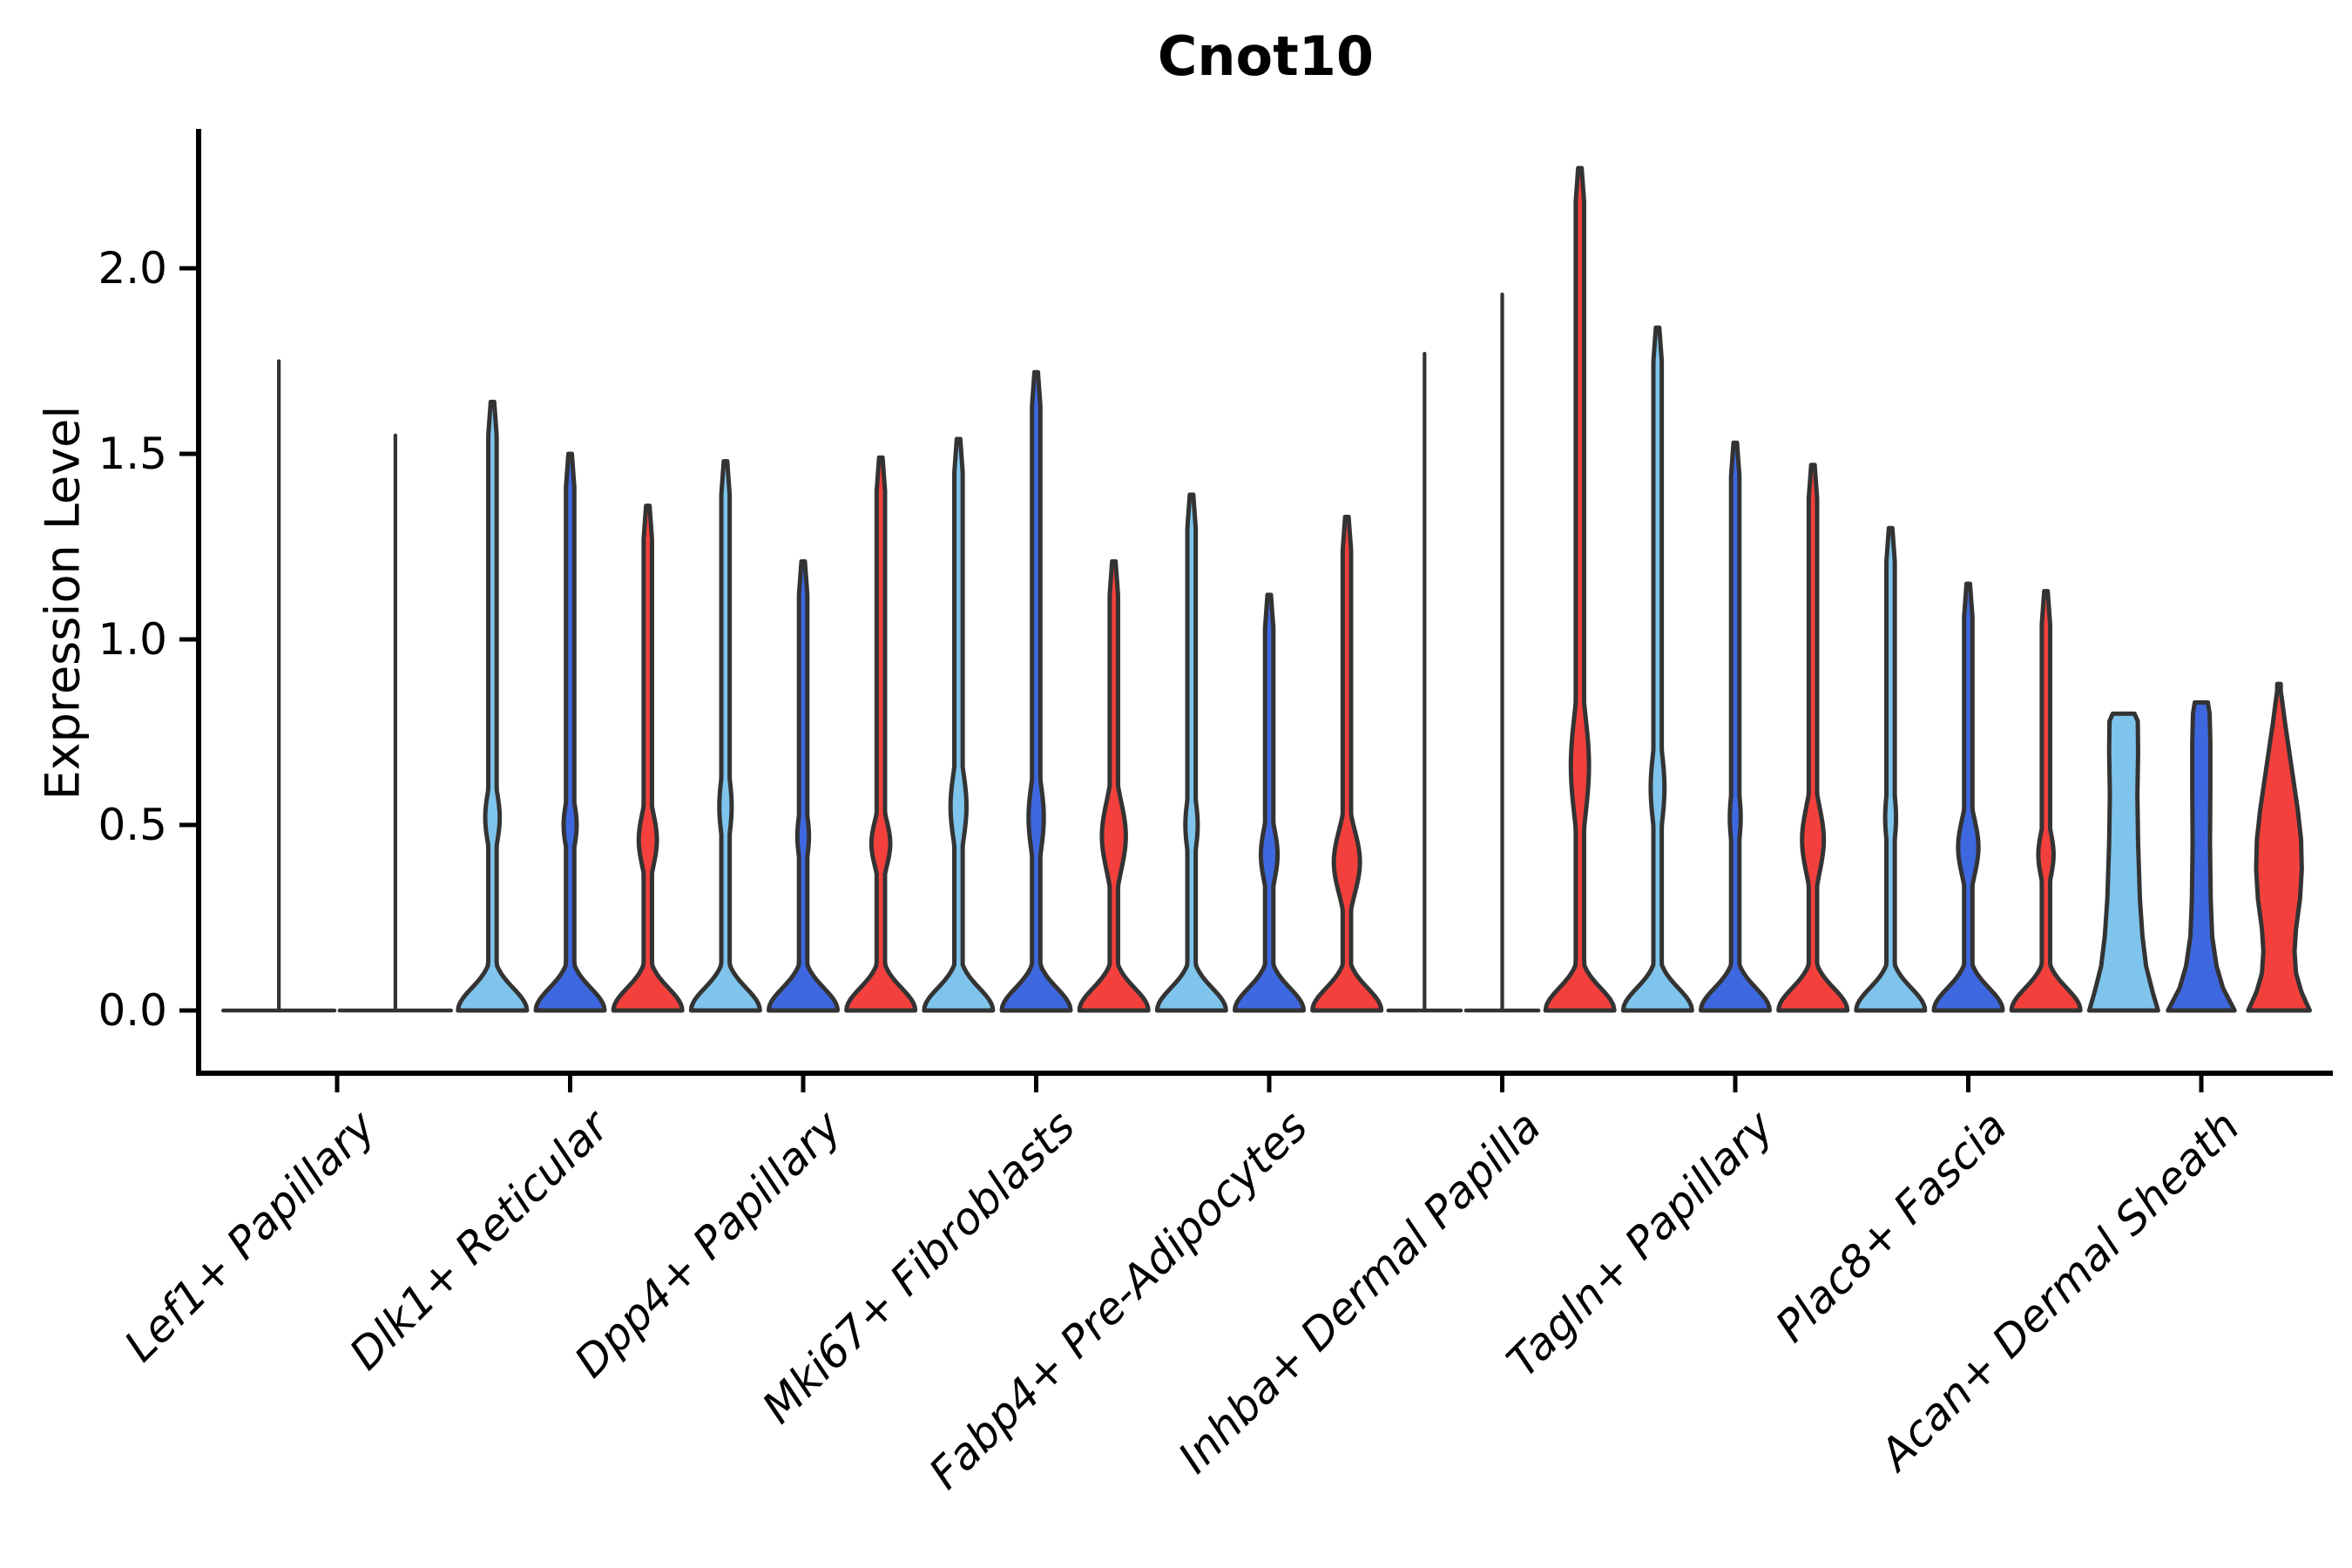 The image size is (2352, 1568). What do you see at coordinates (132, 268) in the screenshot?
I see `y-tick-label: 2.0` at bounding box center [132, 268].